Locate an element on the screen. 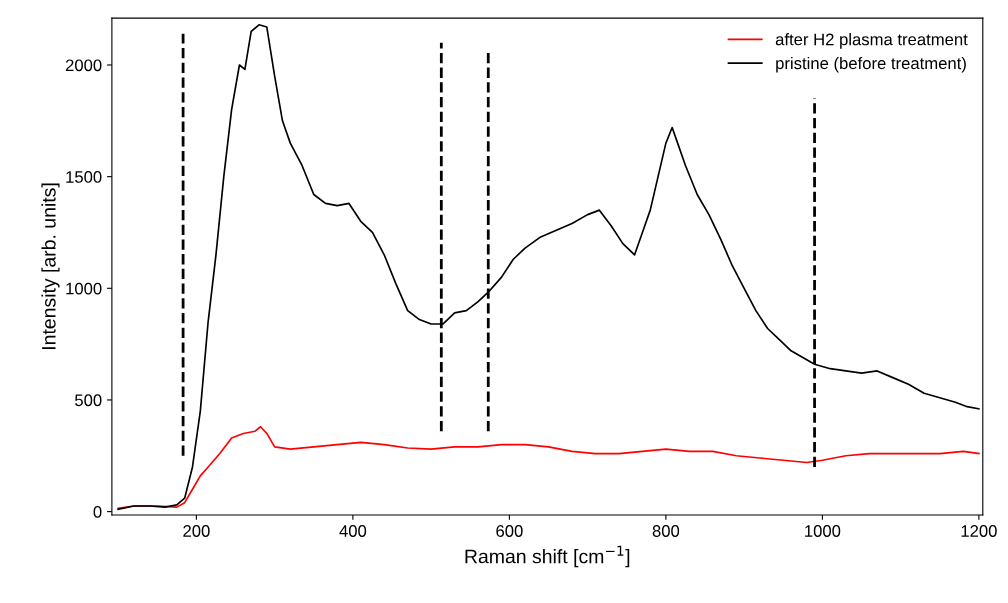 This screenshot has height=603, width=1008. y-tick-label: 1500 is located at coordinates (84, 177).